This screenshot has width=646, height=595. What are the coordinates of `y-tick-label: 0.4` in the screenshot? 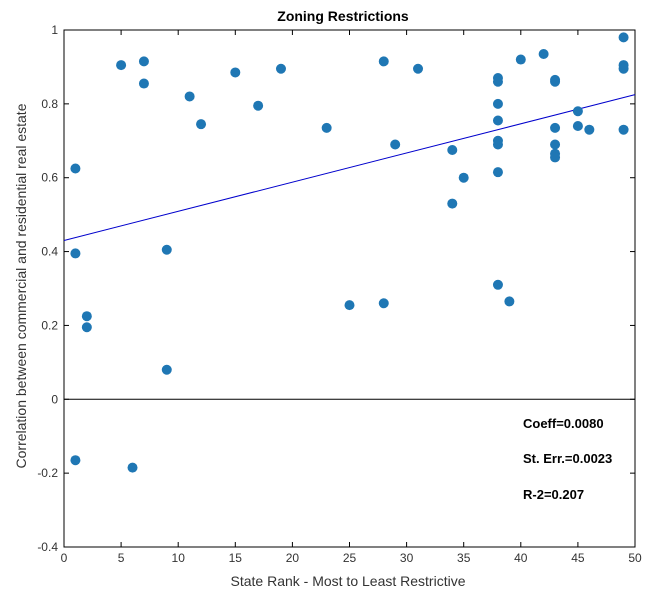 It's located at (49, 252).